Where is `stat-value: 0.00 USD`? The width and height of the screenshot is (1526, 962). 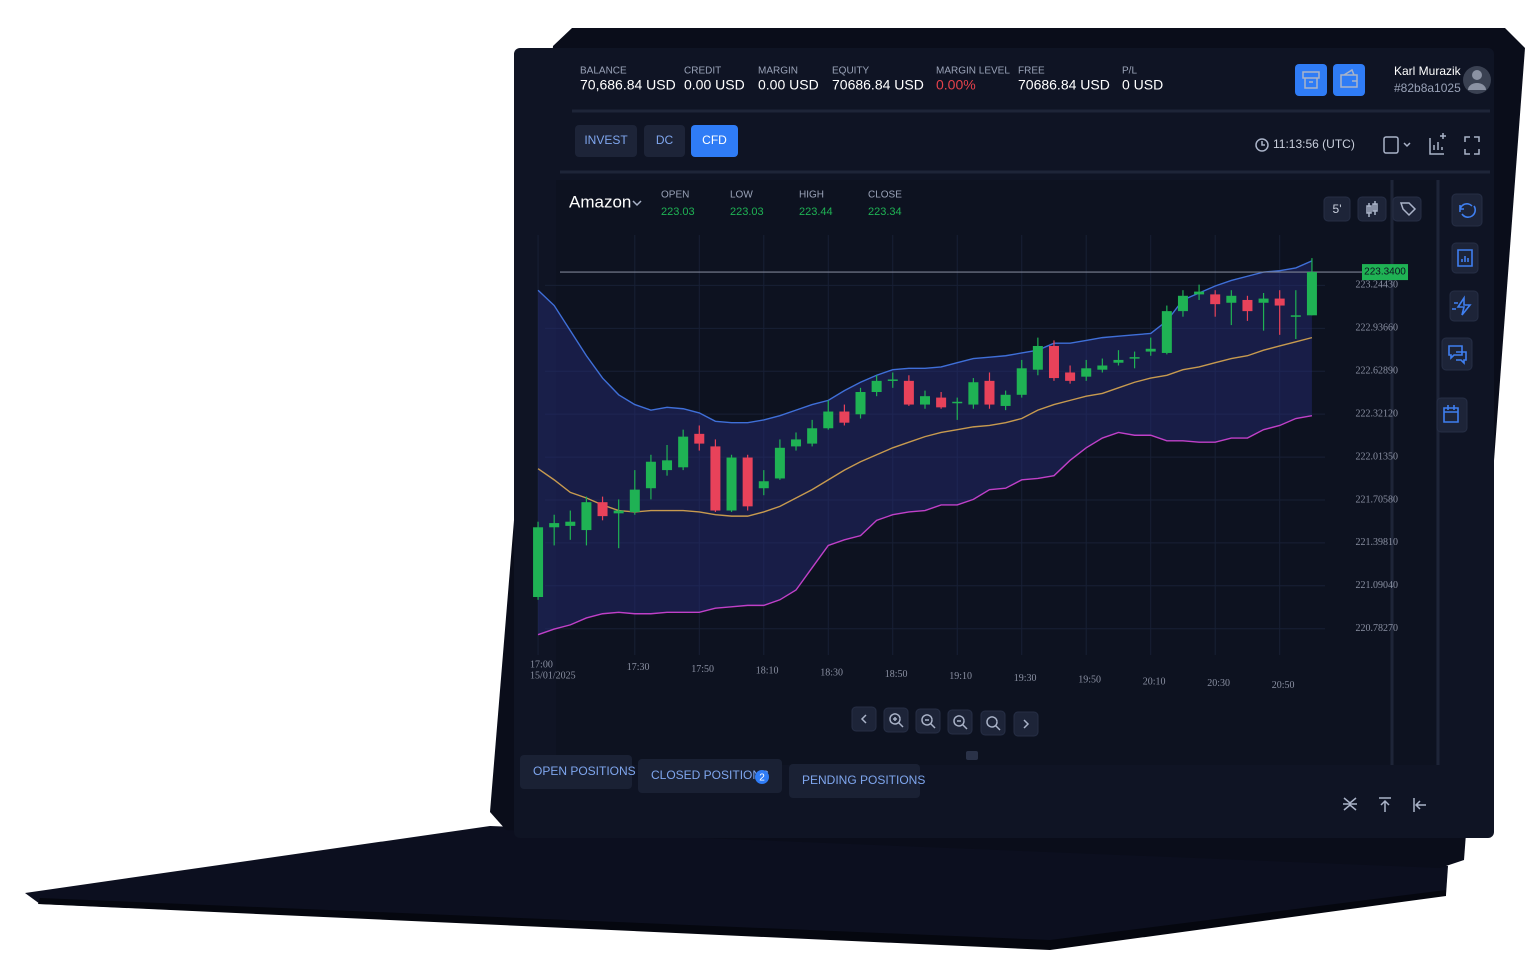 stat-value: 0.00 USD is located at coordinates (788, 85).